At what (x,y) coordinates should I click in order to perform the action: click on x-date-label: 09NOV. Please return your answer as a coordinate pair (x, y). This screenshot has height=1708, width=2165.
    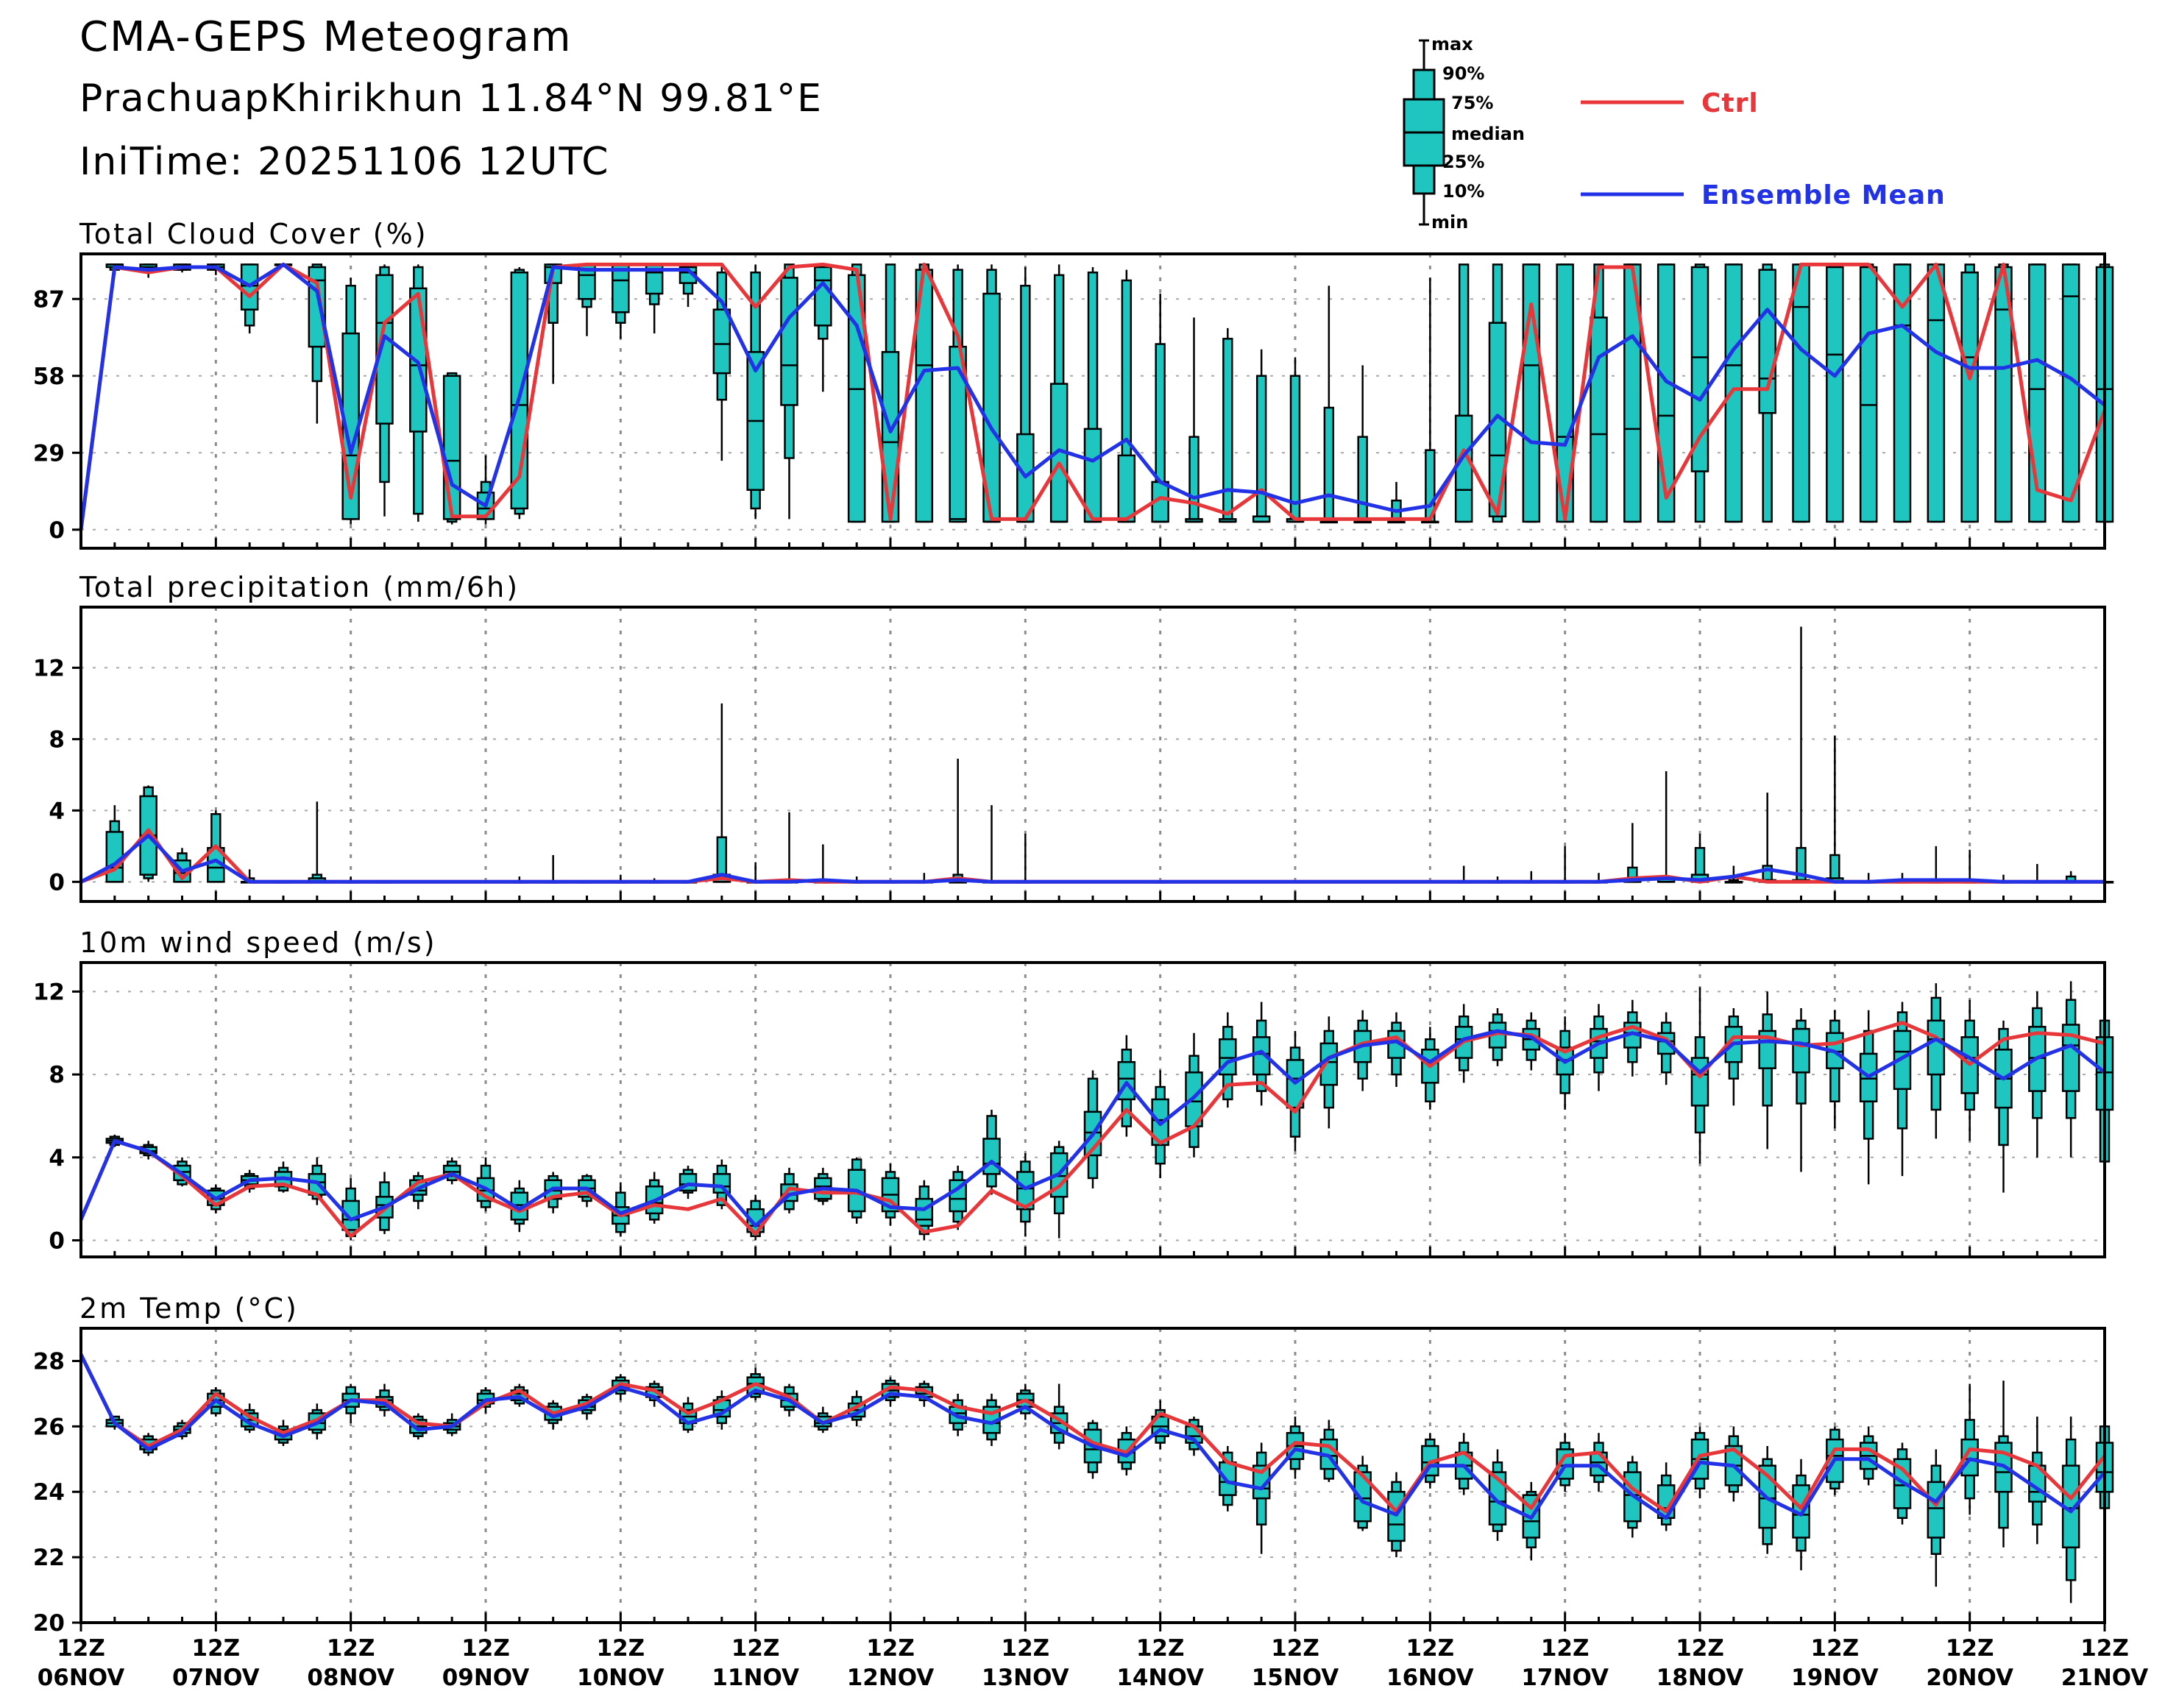
    Looking at the image, I should click on (486, 1678).